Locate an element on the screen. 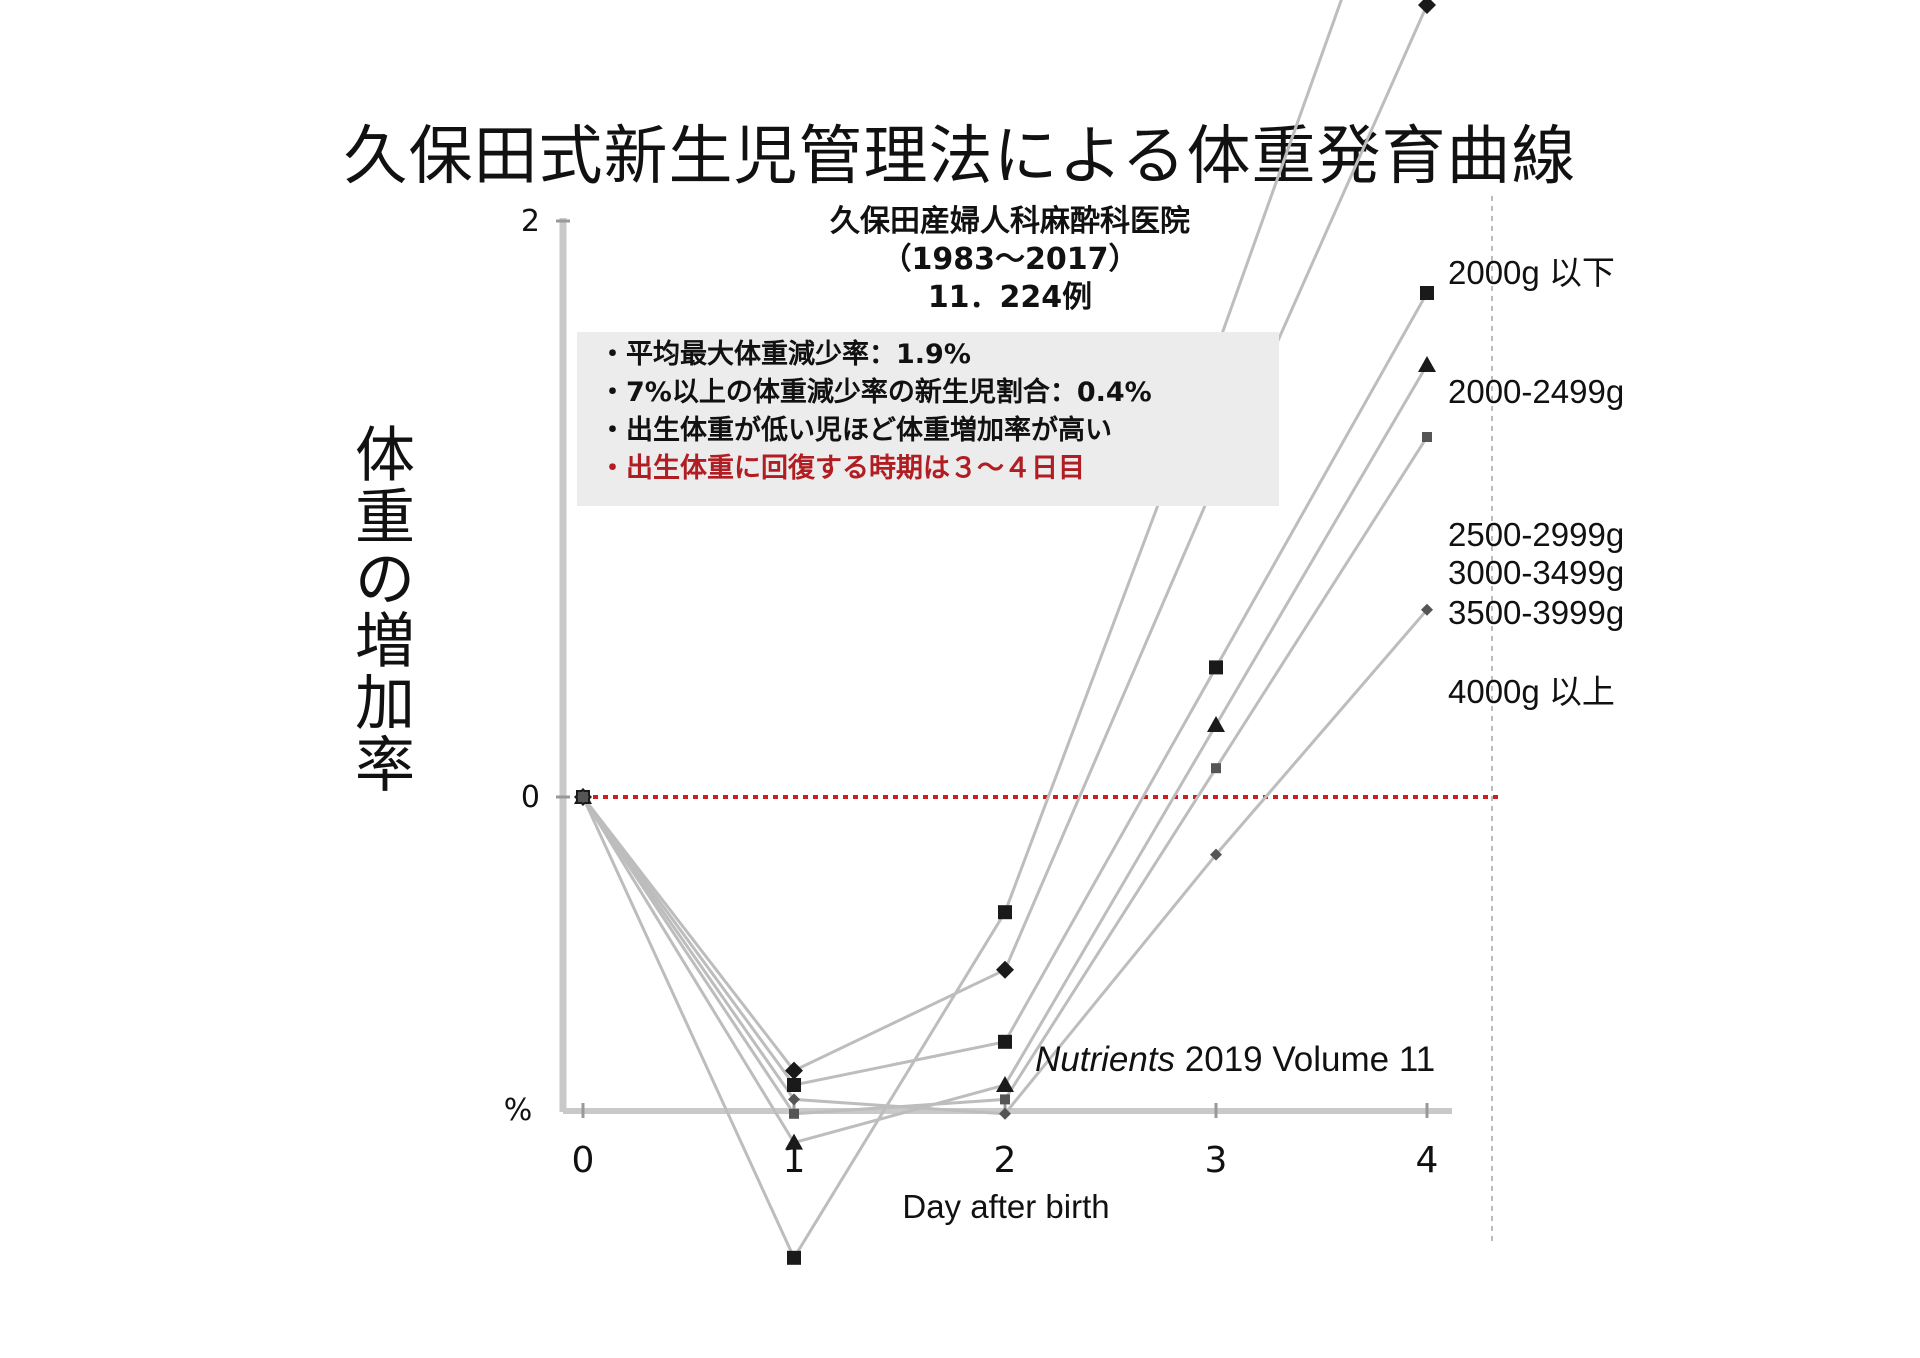 This screenshot has height=1358, width=1920. series-end-label: 3500-3999g is located at coordinates (1536, 612).